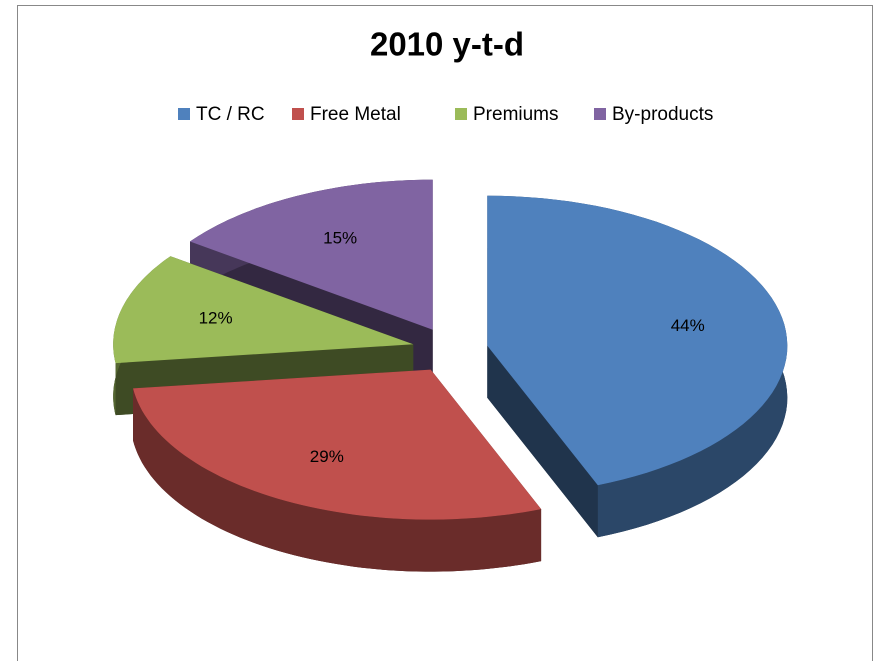 The image size is (874, 661). I want to click on legend-label: Free Metal, so click(355, 114).